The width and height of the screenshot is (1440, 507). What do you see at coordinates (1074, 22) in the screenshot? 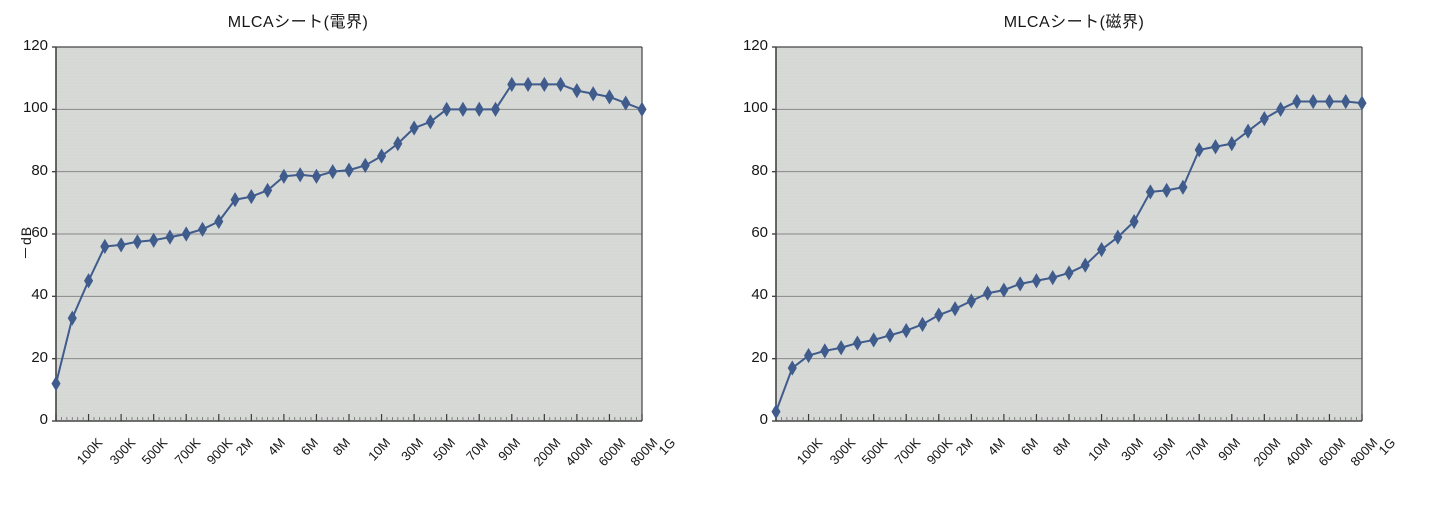
I see `chart-title-magnetic-field: MLCAシート(磁界)` at bounding box center [1074, 22].